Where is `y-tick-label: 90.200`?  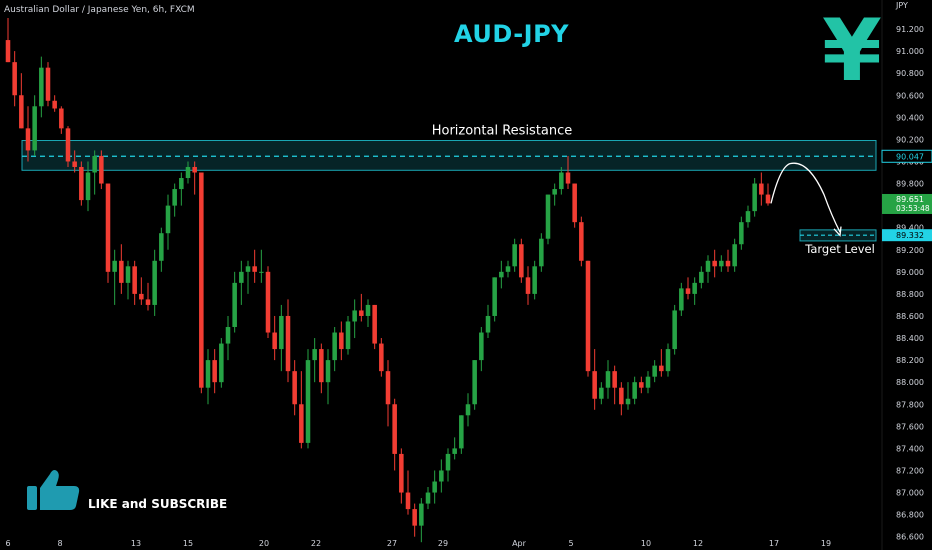
y-tick-label: 90.200 is located at coordinates (910, 139).